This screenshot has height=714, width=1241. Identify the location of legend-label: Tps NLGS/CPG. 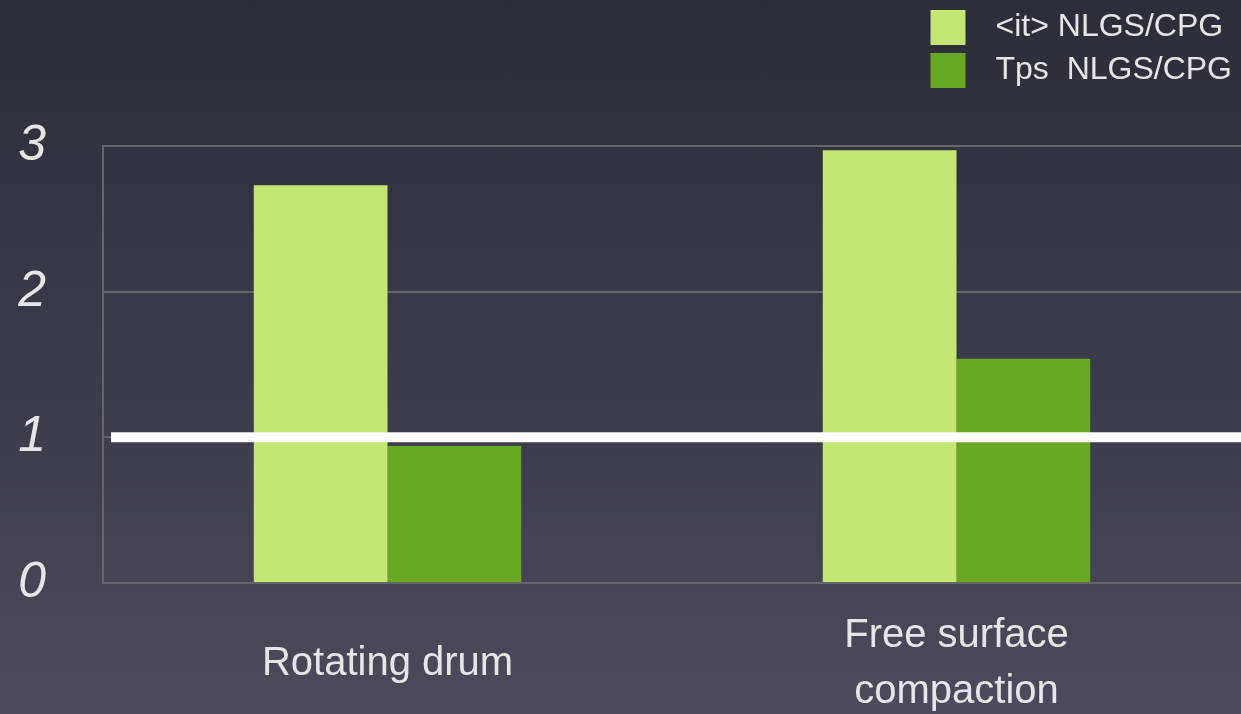
(1113, 68).